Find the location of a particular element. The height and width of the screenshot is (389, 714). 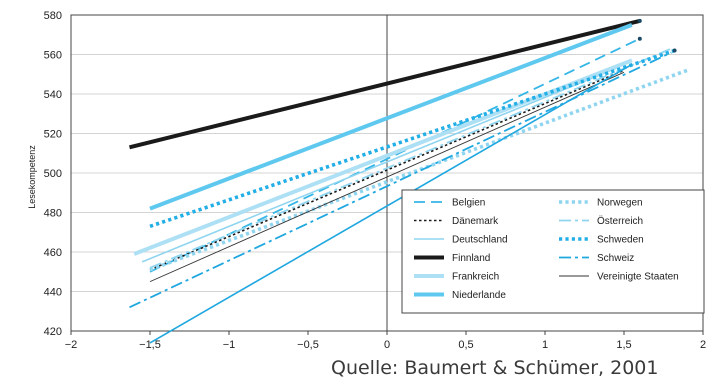

legend-label: Belgien is located at coordinates (468, 203).